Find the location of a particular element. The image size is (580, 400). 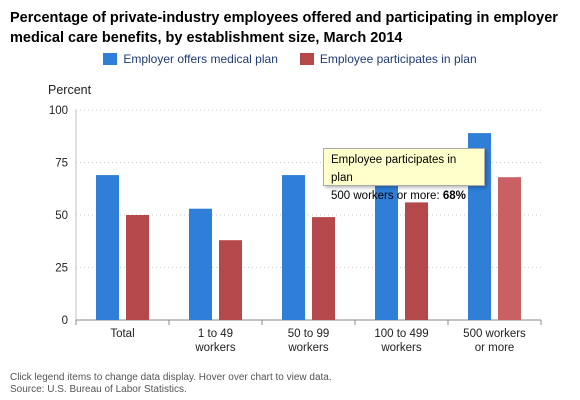

legend-item-offers: Employer offers medical plan is located at coordinates (190, 59).